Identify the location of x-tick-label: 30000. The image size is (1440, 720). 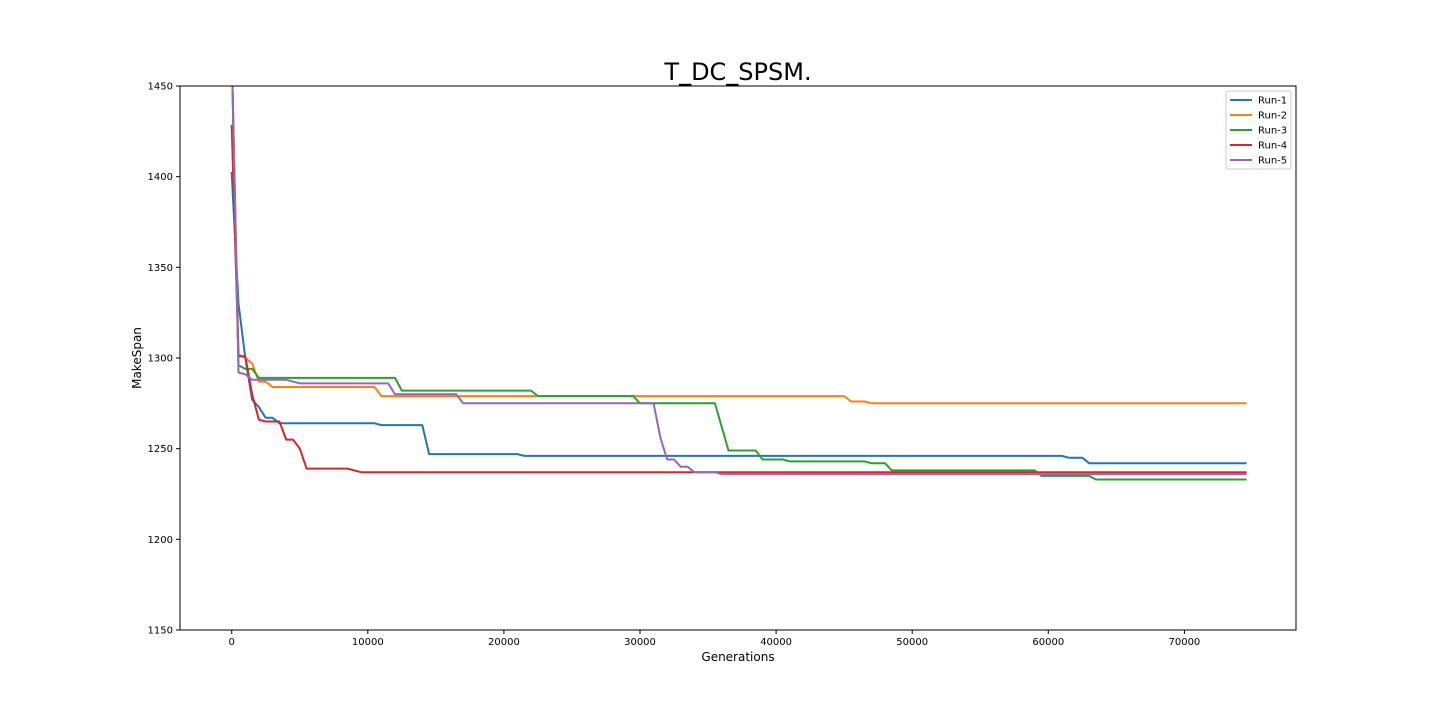
(640, 642).